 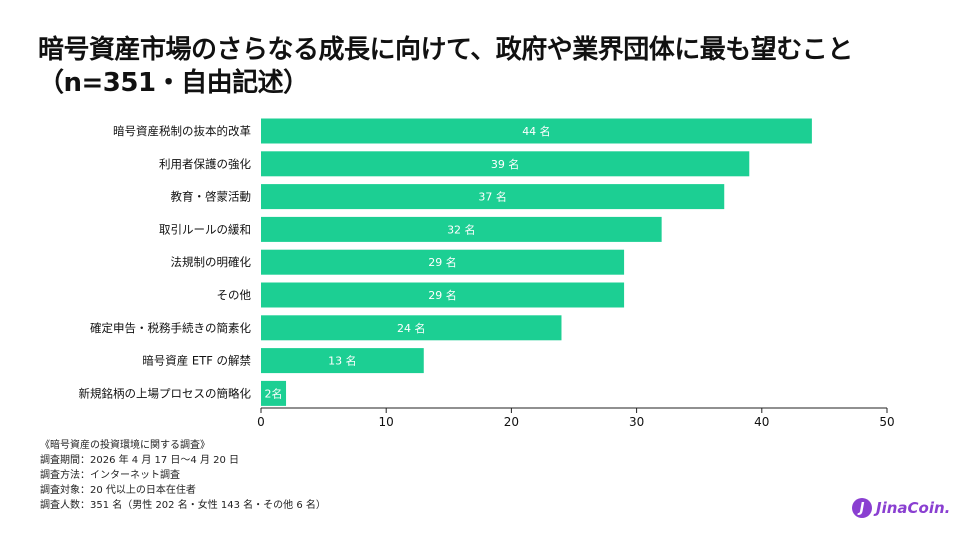 What do you see at coordinates (913, 508) in the screenshot?
I see `brand-name: JinaCoin.` at bounding box center [913, 508].